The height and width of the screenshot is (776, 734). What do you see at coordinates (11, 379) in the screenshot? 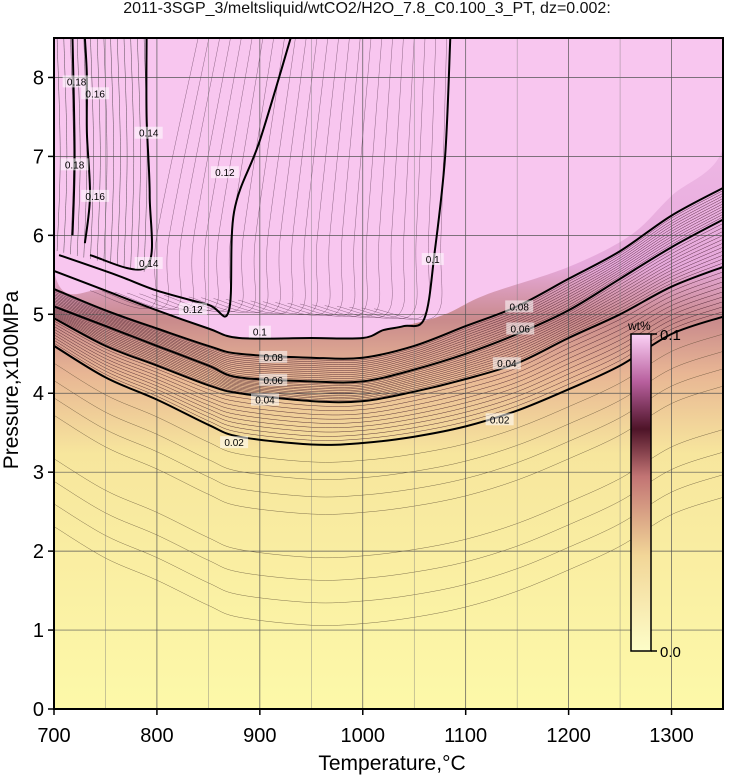
I see `y-axis-label: Pressure,x100MPa` at bounding box center [11, 379].